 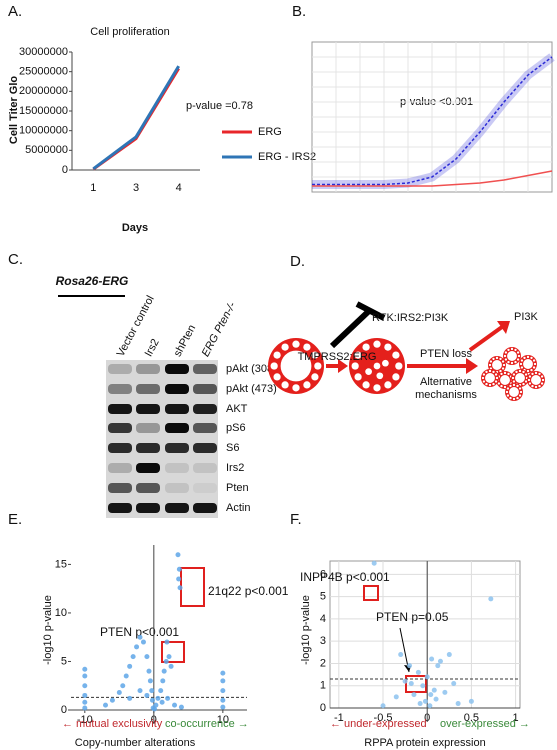 What do you see at coordinates (185, 341) in the screenshot?
I see `lane-label: shPten` at bounding box center [185, 341].